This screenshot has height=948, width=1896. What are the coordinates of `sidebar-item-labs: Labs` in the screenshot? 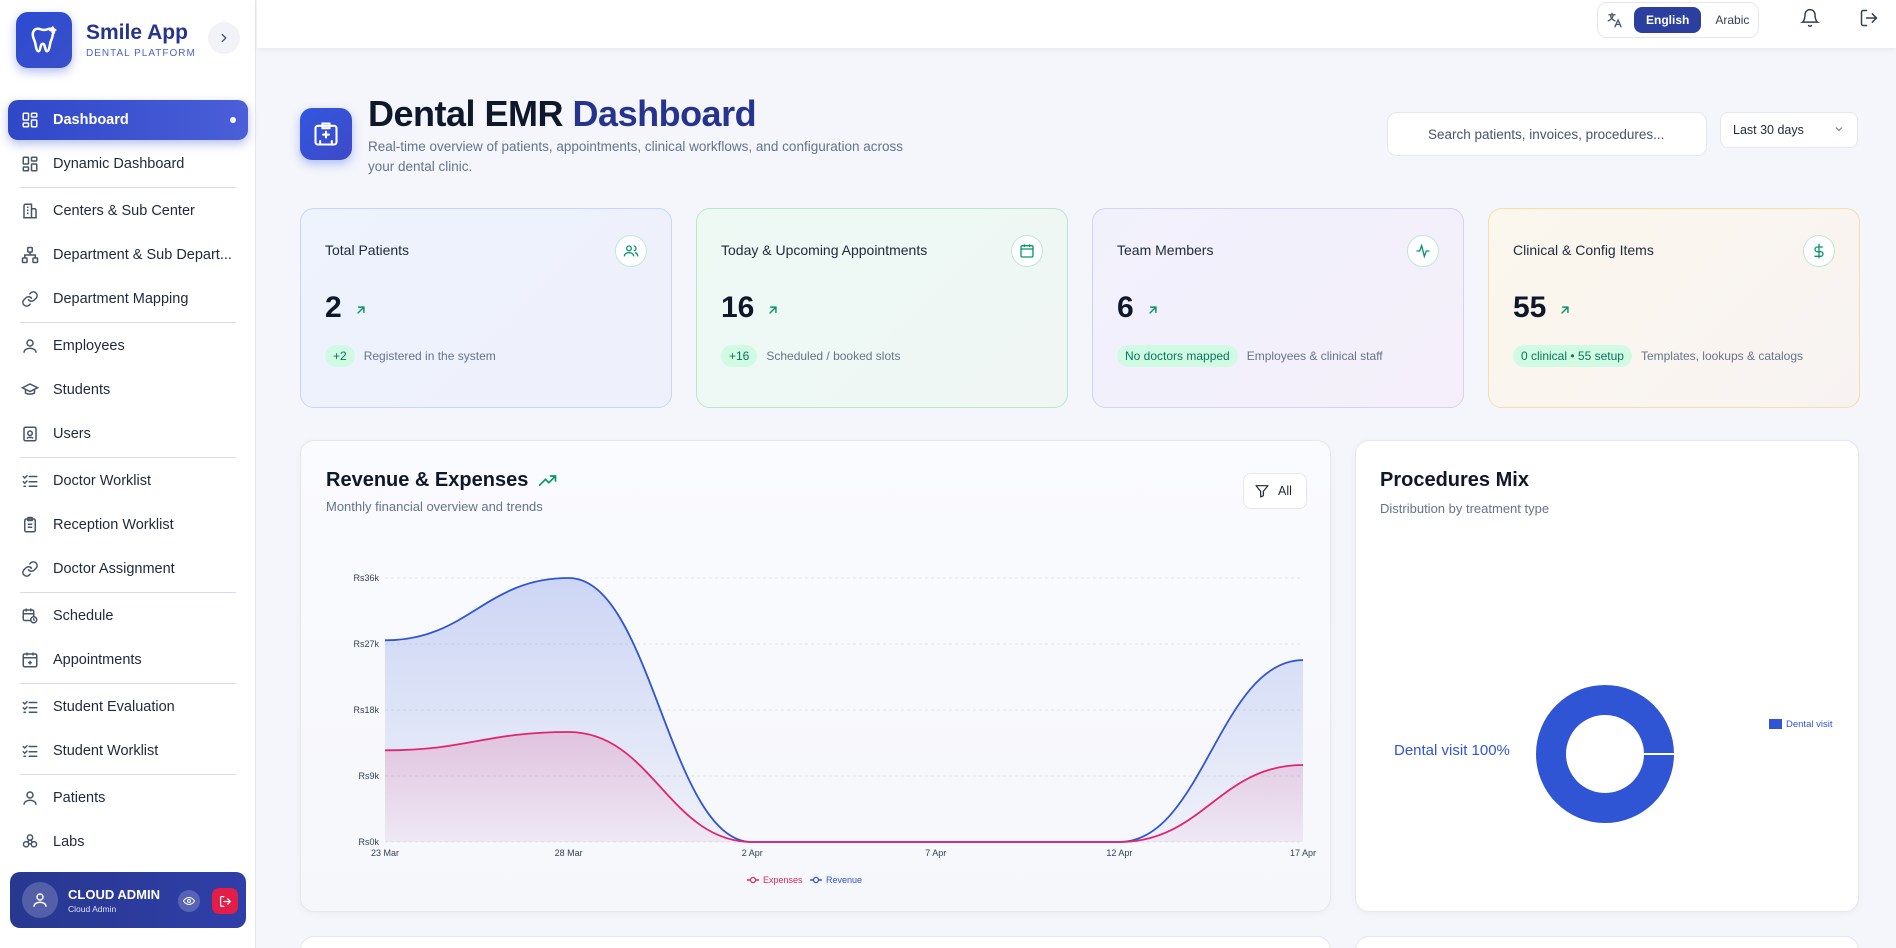 It's located at (128, 842).